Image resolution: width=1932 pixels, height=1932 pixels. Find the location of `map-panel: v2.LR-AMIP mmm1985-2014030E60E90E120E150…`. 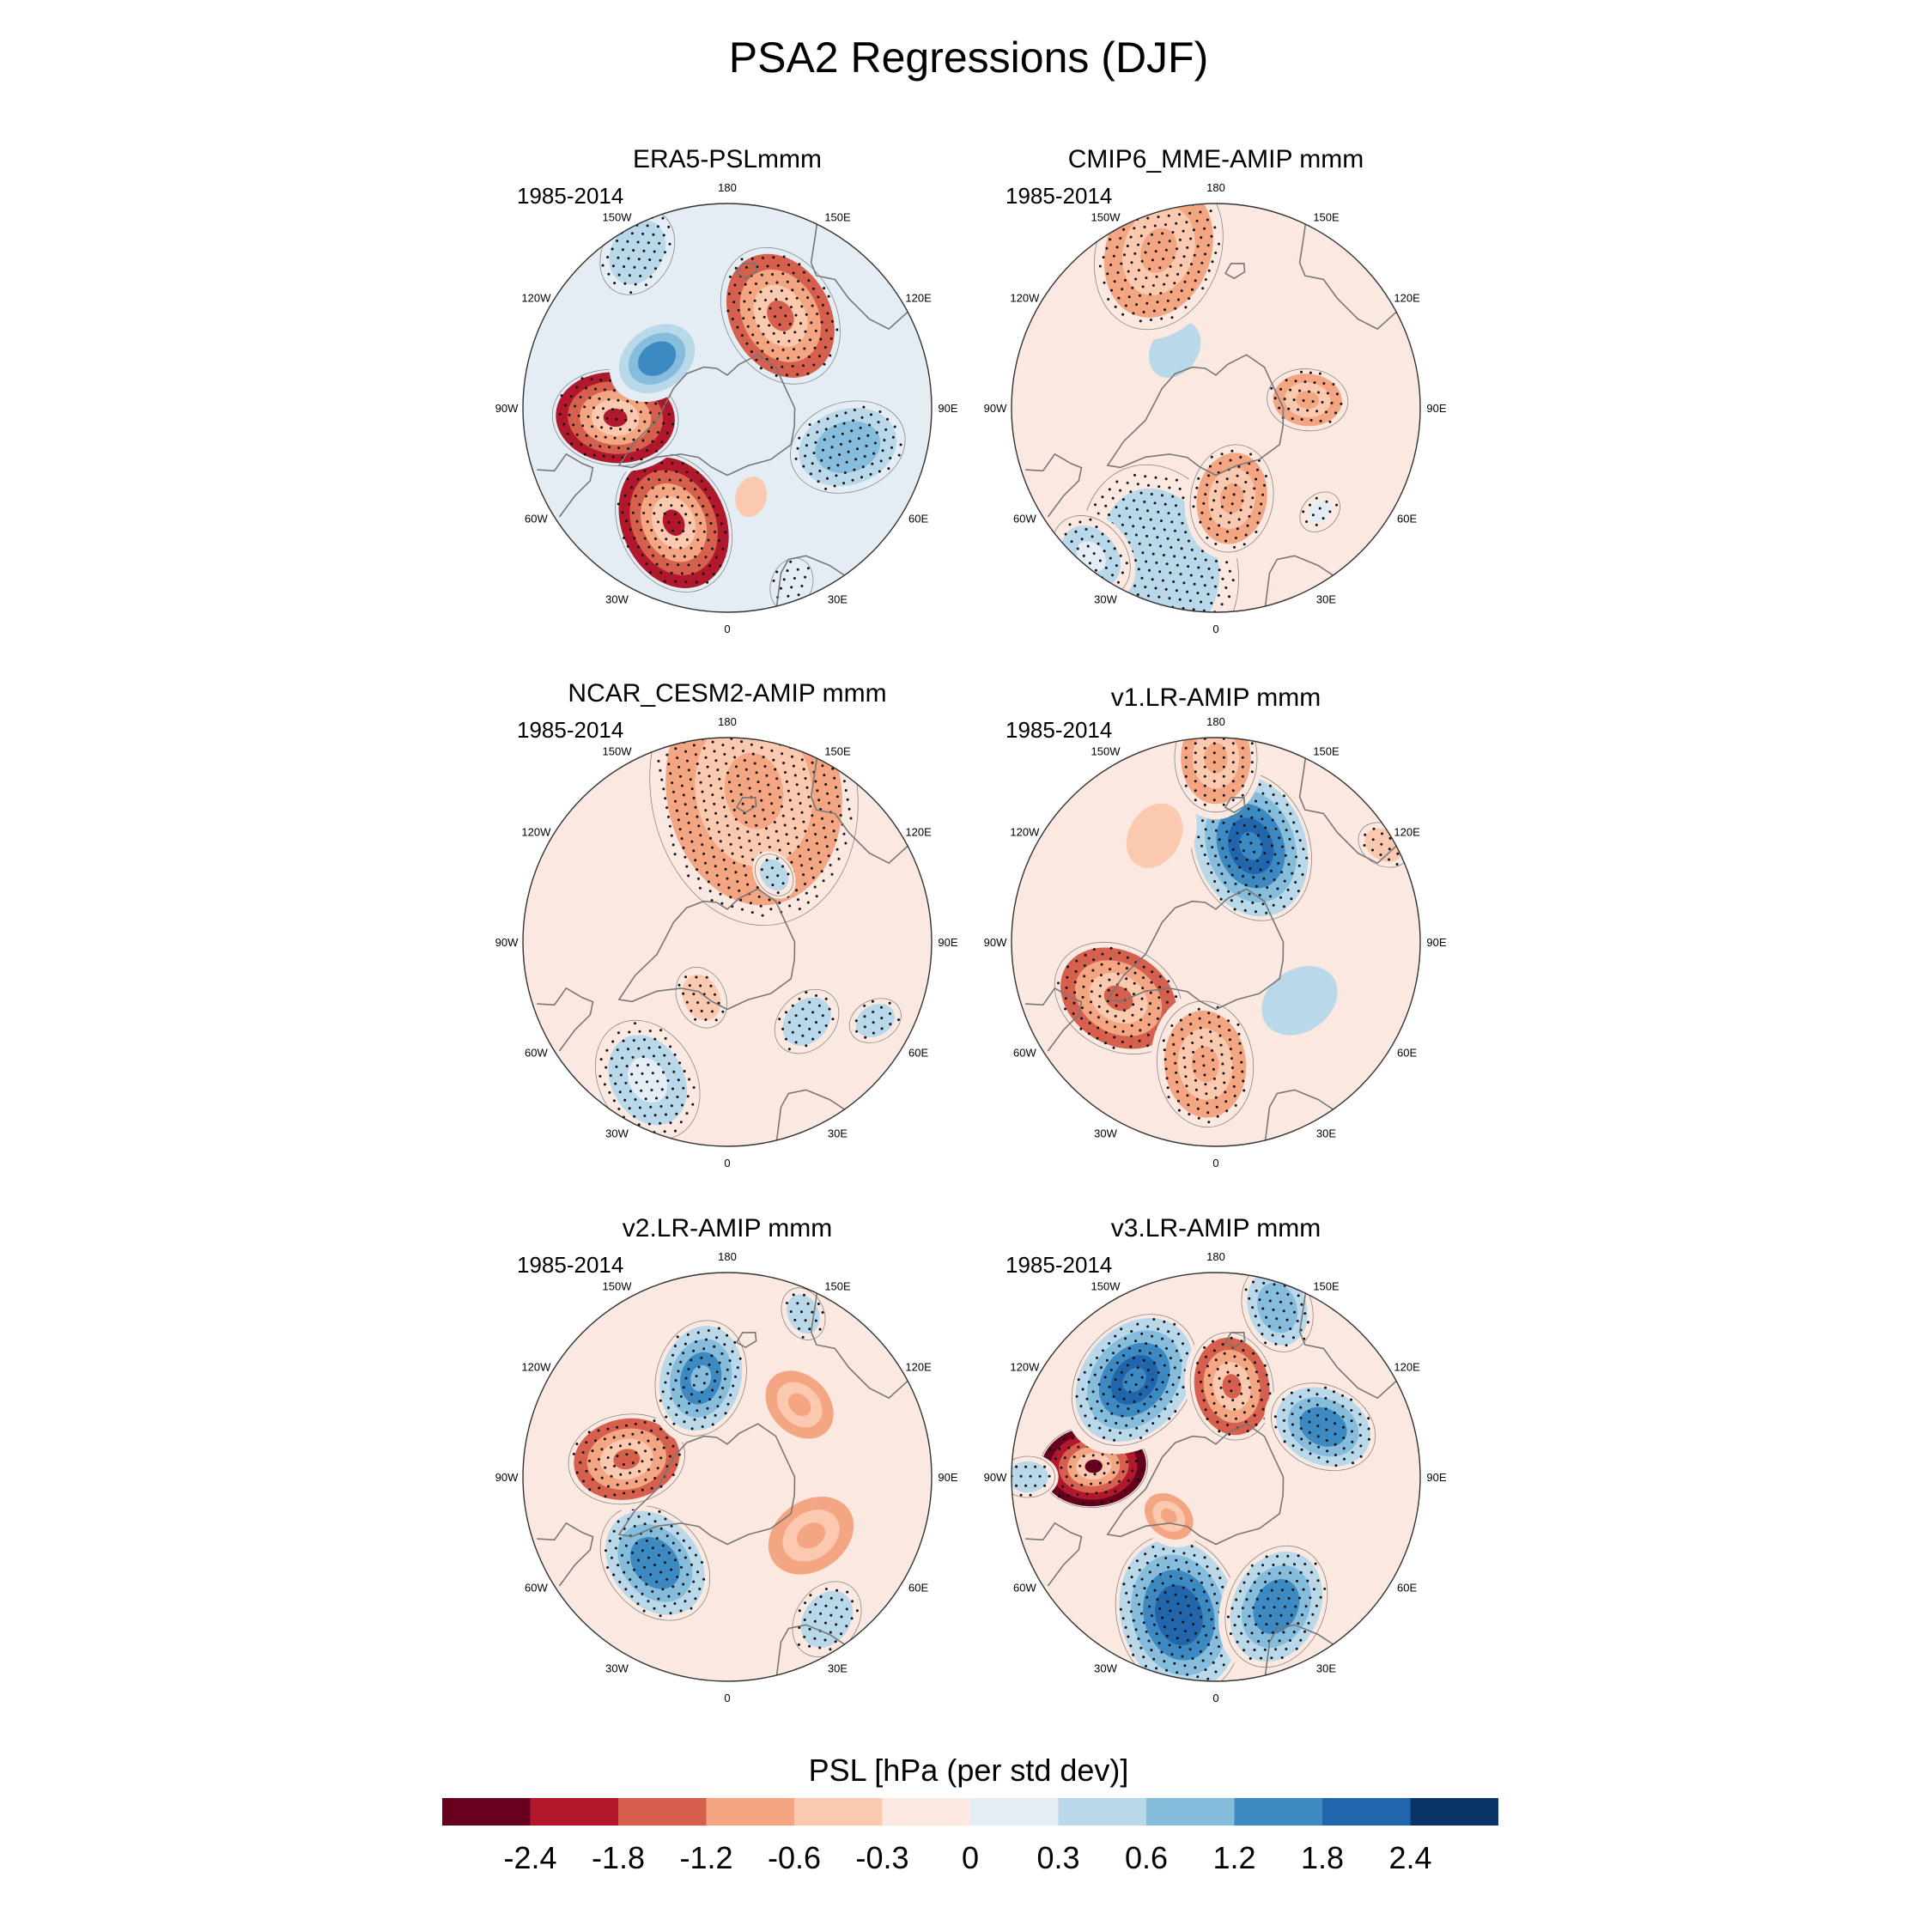

map-panel: v2.LR-AMIP mmm1985-2014030E60E90E120E150… is located at coordinates (726, 1459).